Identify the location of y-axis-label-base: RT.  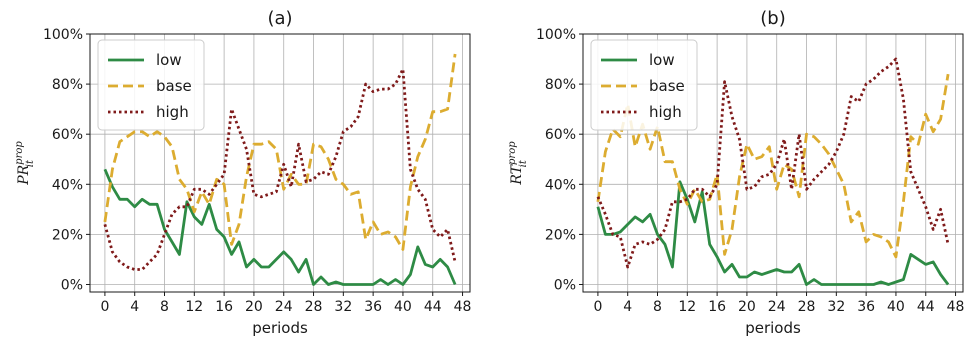
(517, 174).